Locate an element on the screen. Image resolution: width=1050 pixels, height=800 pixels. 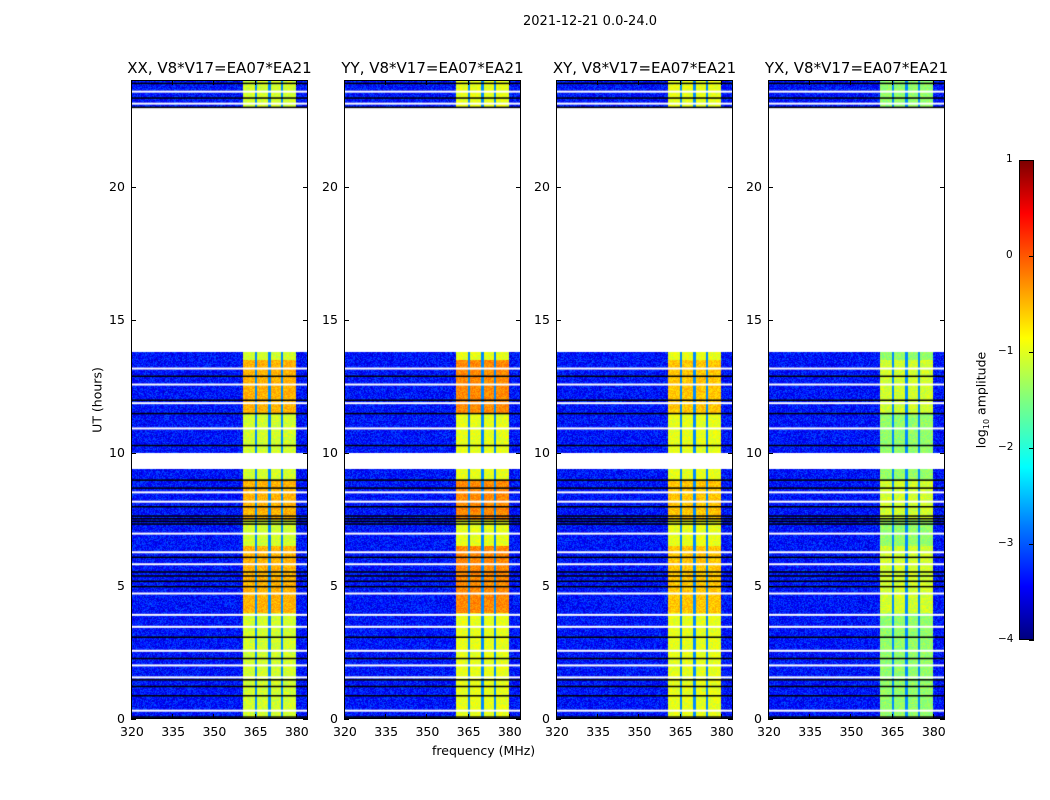
colorbar-tick-label: −1 is located at coordinates (1006, 351).